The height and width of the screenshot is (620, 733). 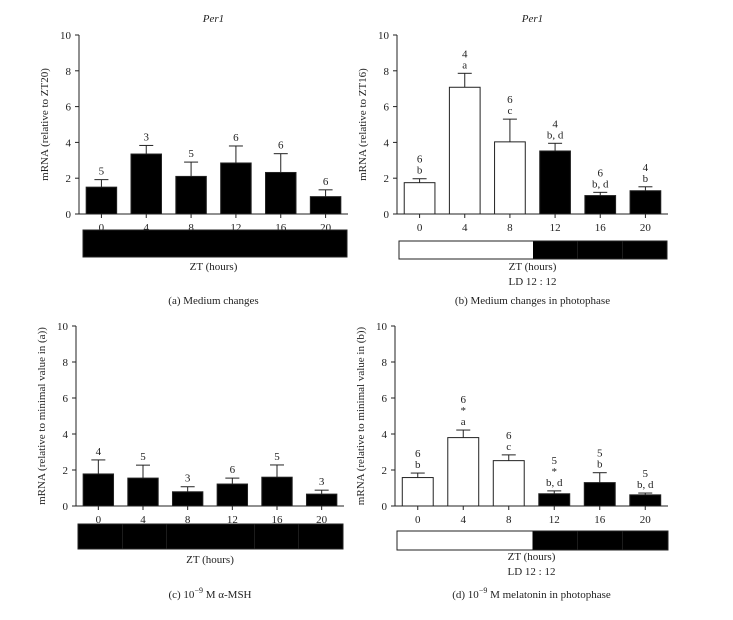 What do you see at coordinates (213, 19) in the screenshot?
I see `chart-title: Per1` at bounding box center [213, 19].